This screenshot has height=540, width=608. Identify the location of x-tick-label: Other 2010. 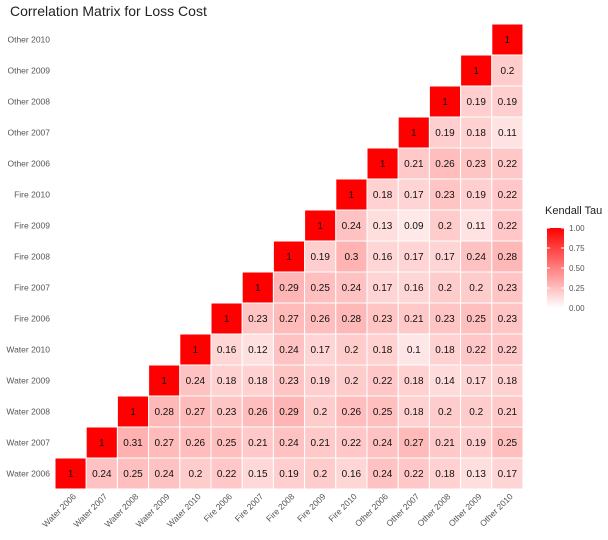
(496, 509).